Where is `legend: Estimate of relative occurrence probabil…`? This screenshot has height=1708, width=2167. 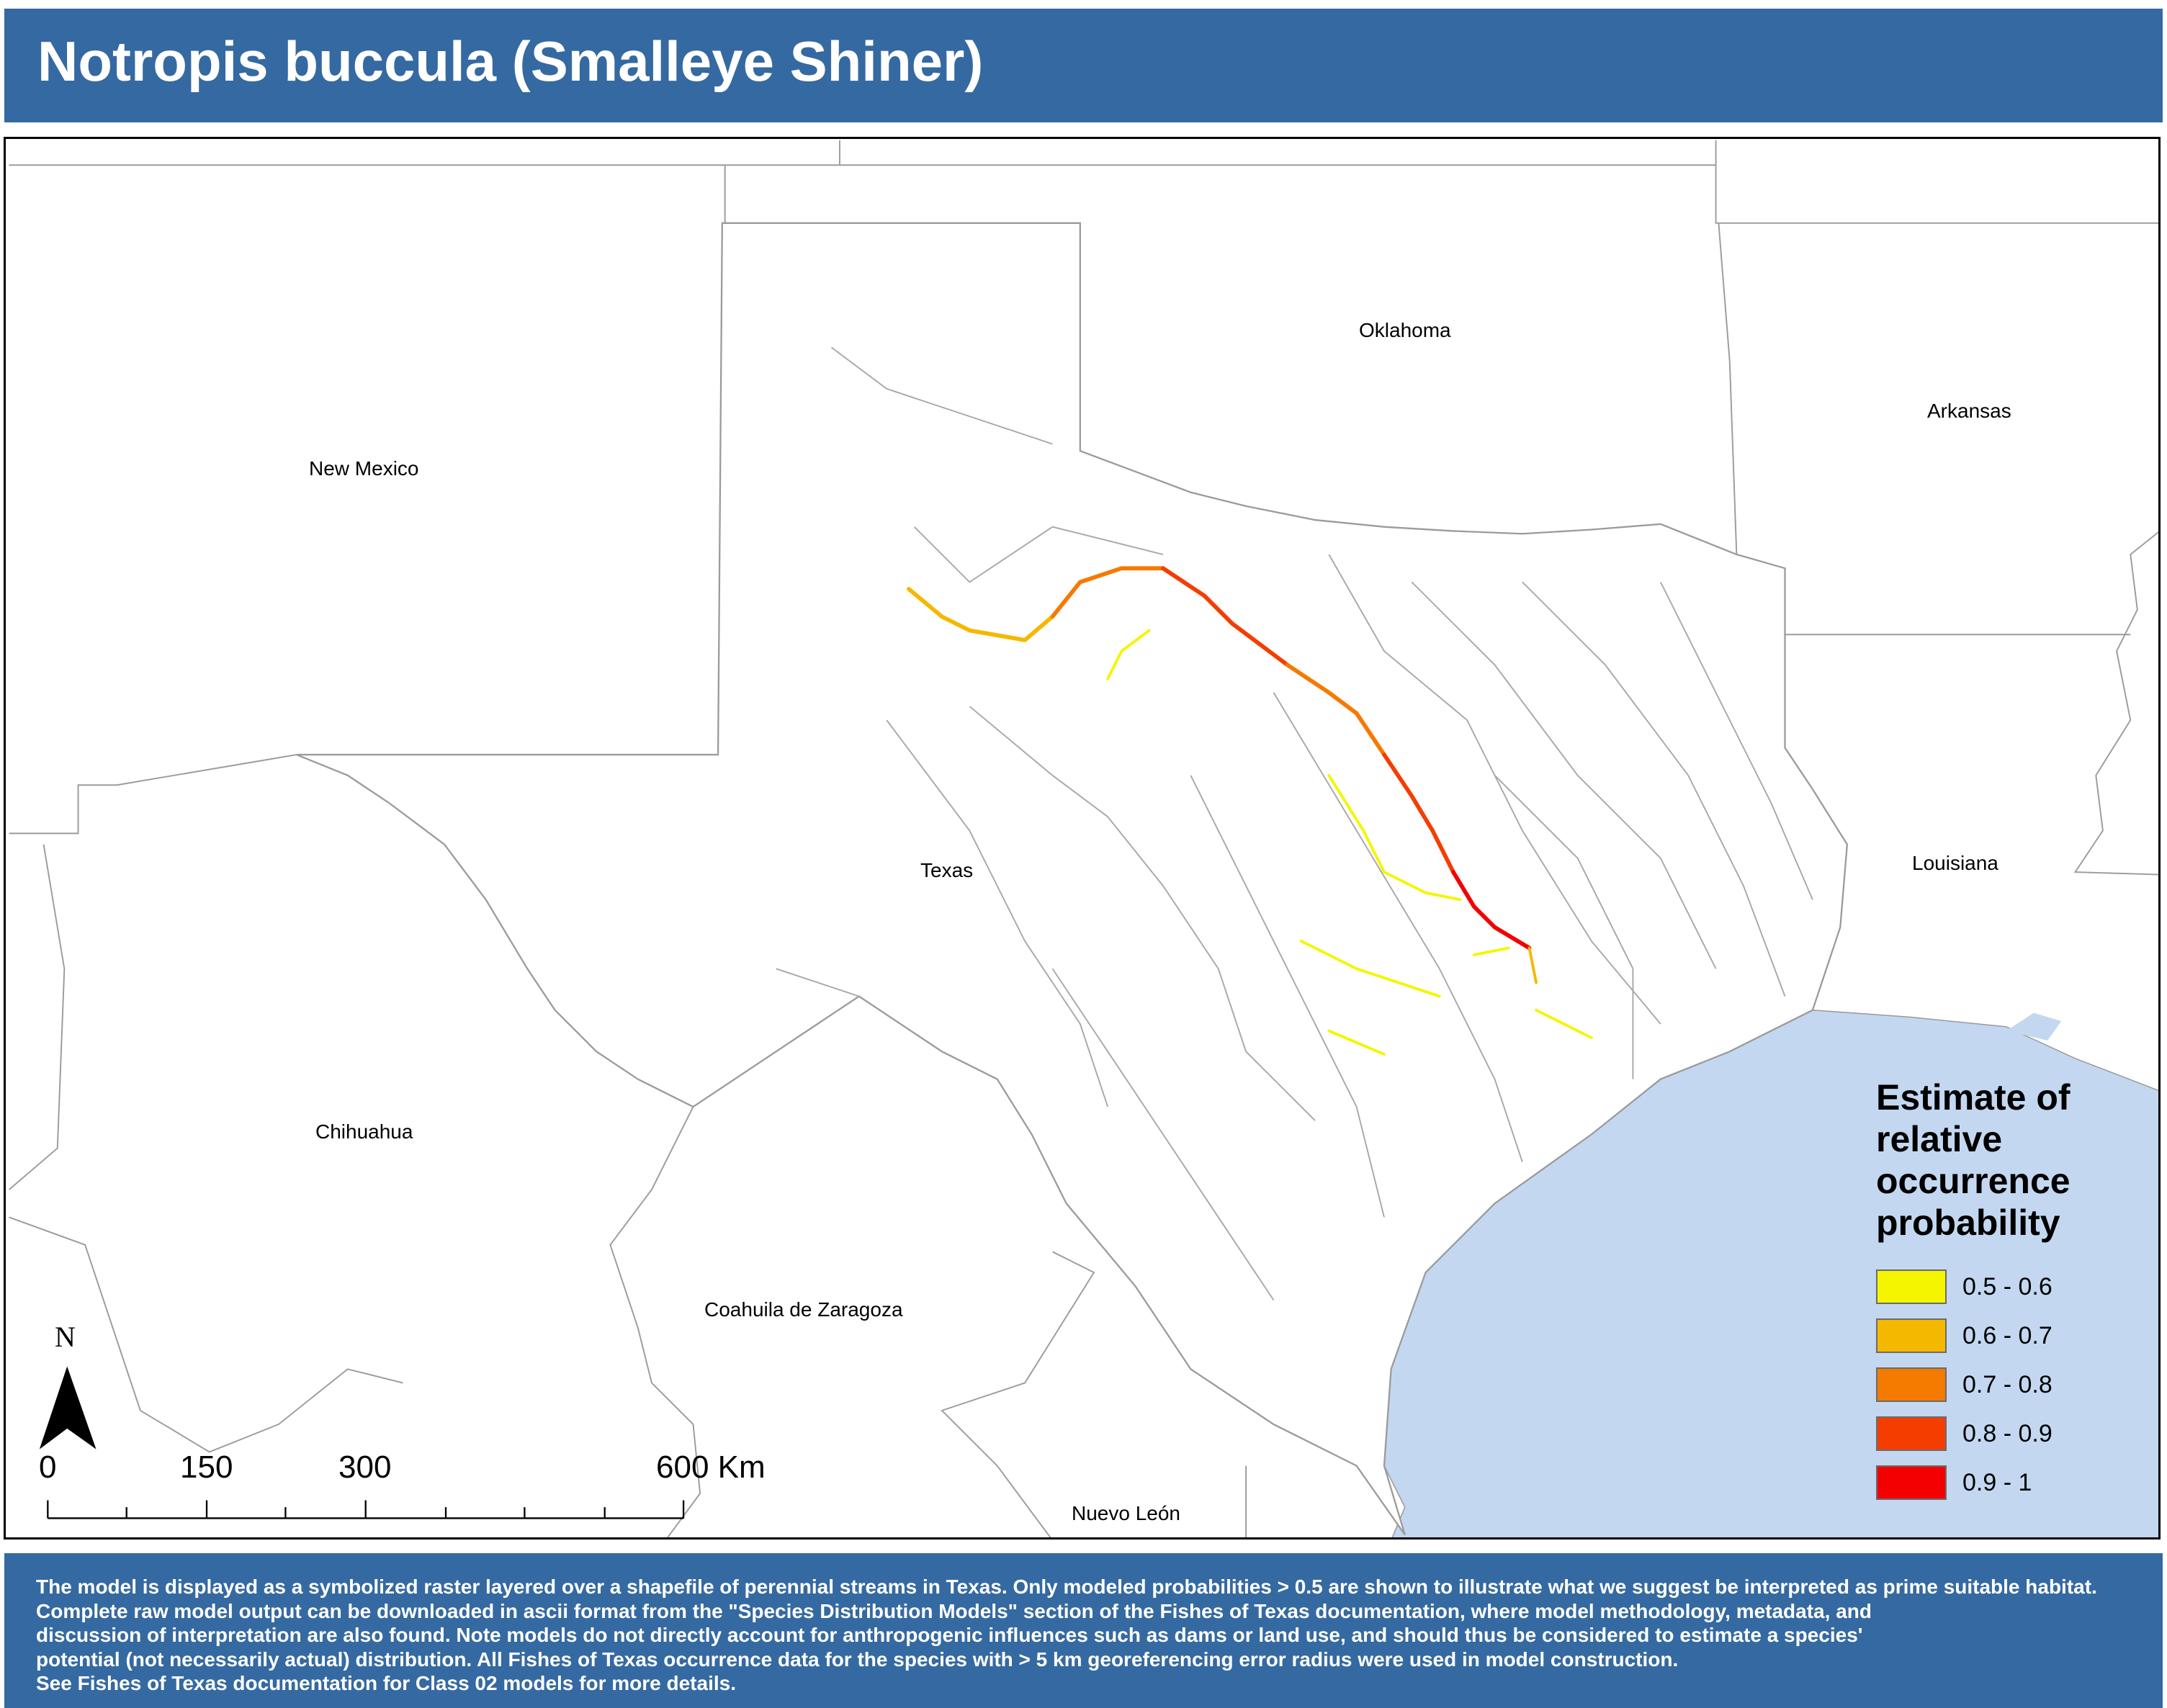
legend: Estimate of relative occurrence probabil… is located at coordinates (2013, 1292).